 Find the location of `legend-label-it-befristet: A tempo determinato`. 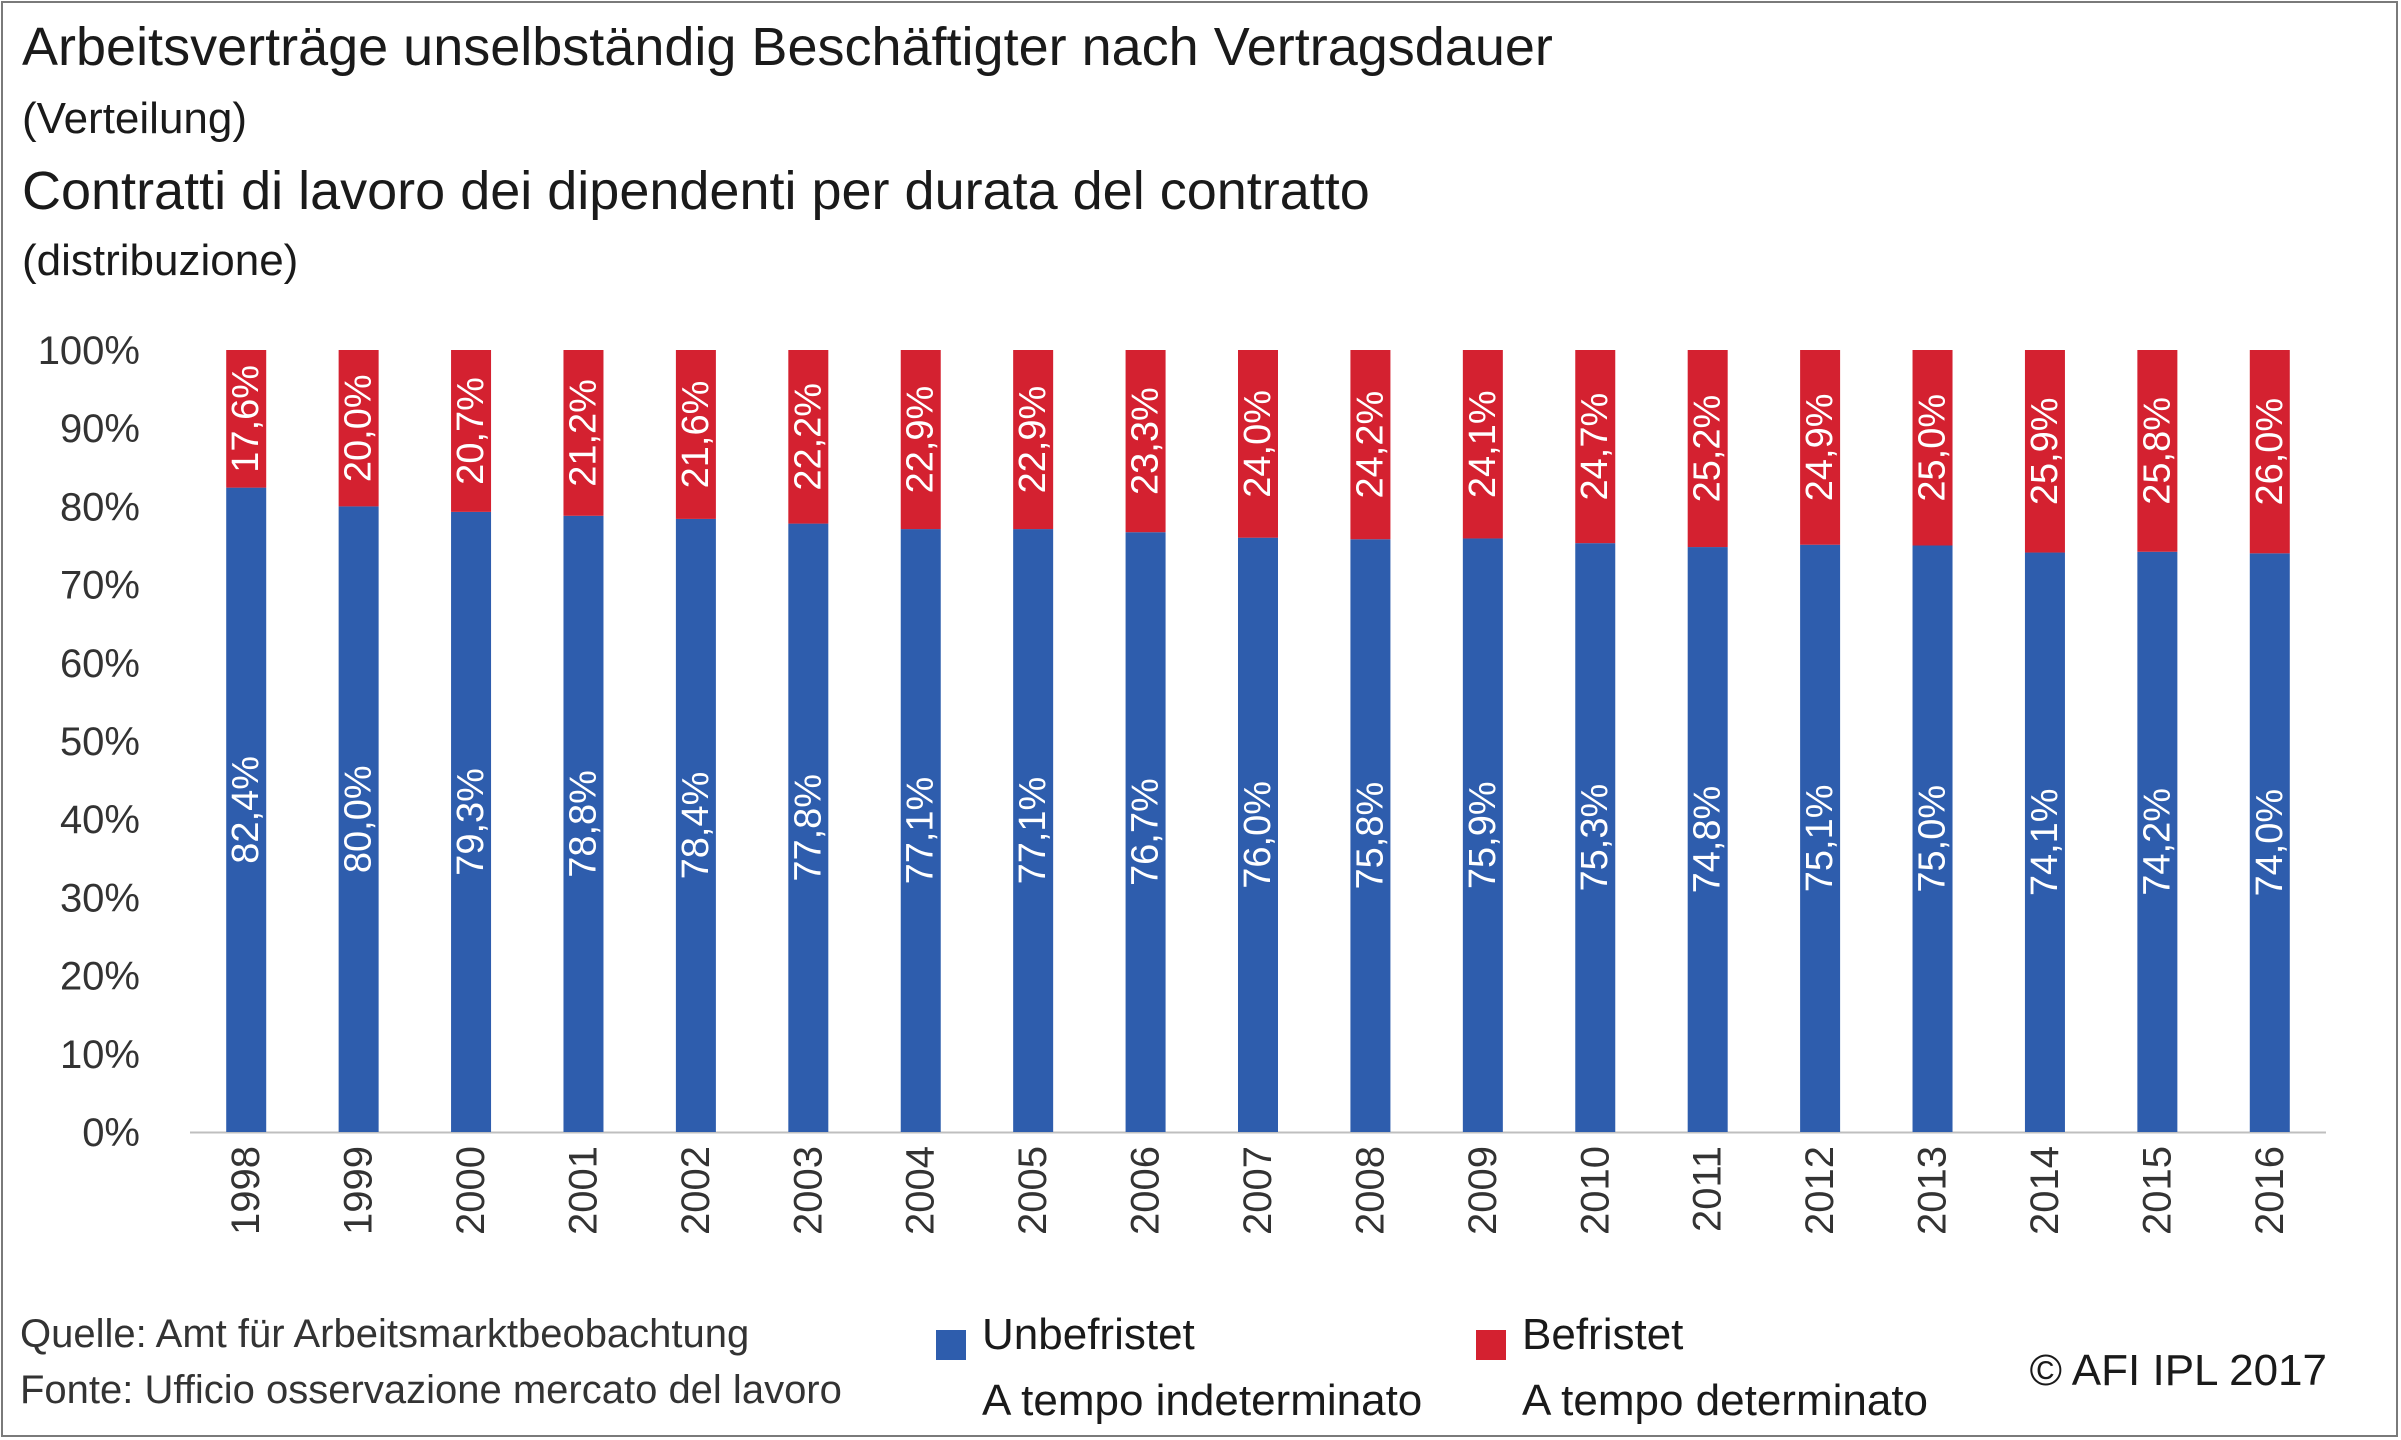

legend-label-it-befristet: A tempo determinato is located at coordinates (1725, 1400).